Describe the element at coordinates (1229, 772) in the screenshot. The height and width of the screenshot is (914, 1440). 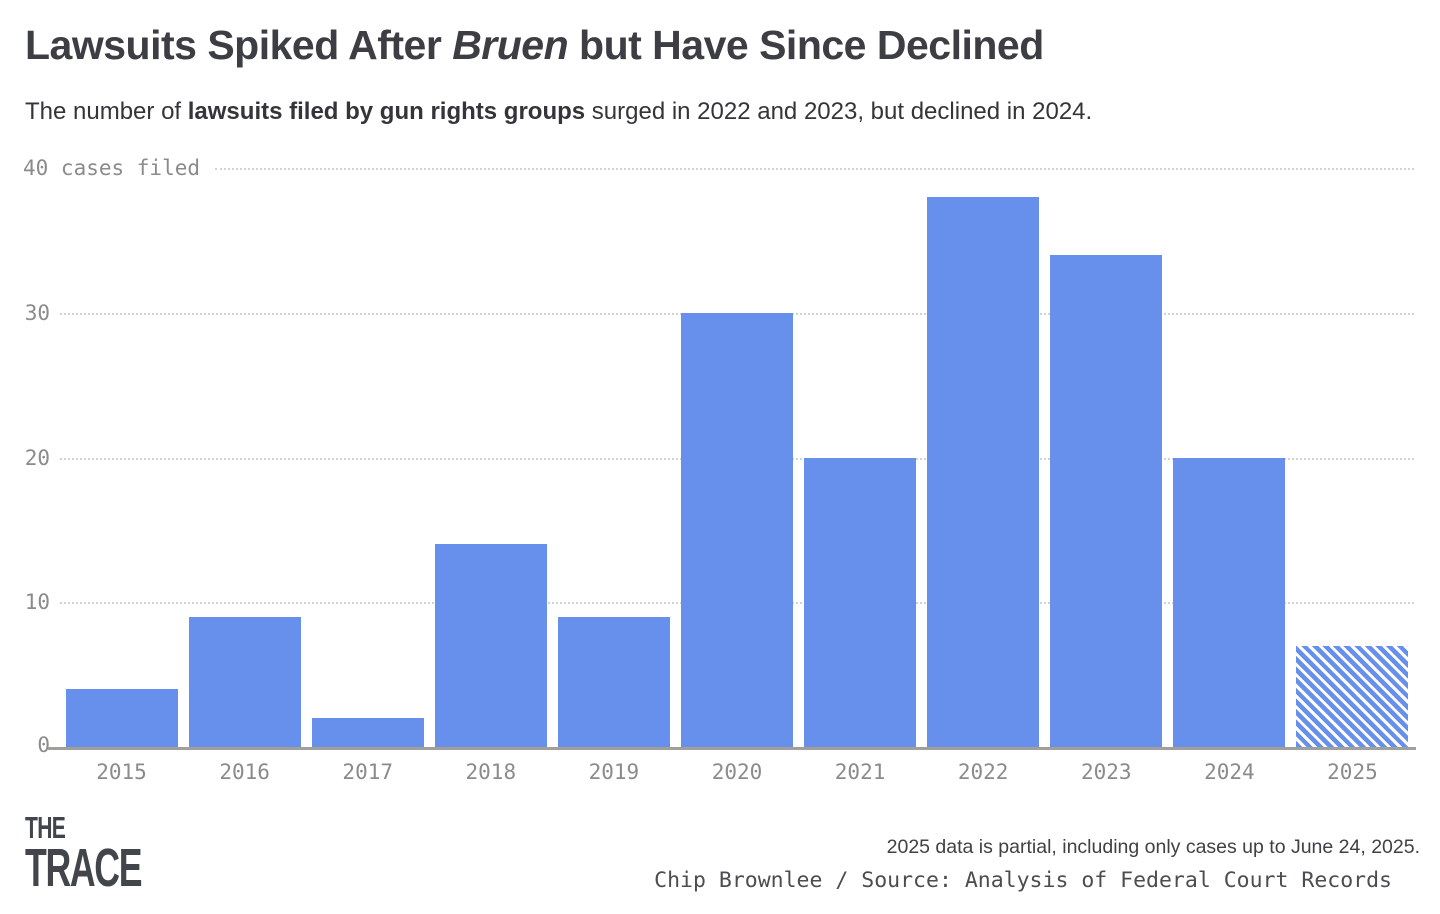
I see `x-label-2024: 2024` at that location.